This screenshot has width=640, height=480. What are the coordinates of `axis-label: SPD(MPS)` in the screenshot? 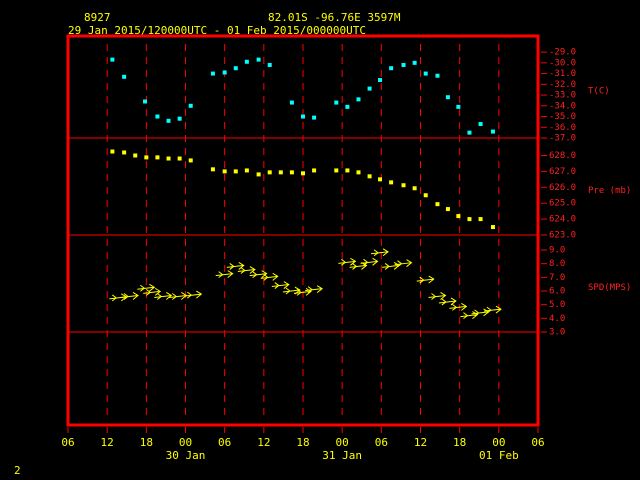 It's located at (609, 288).